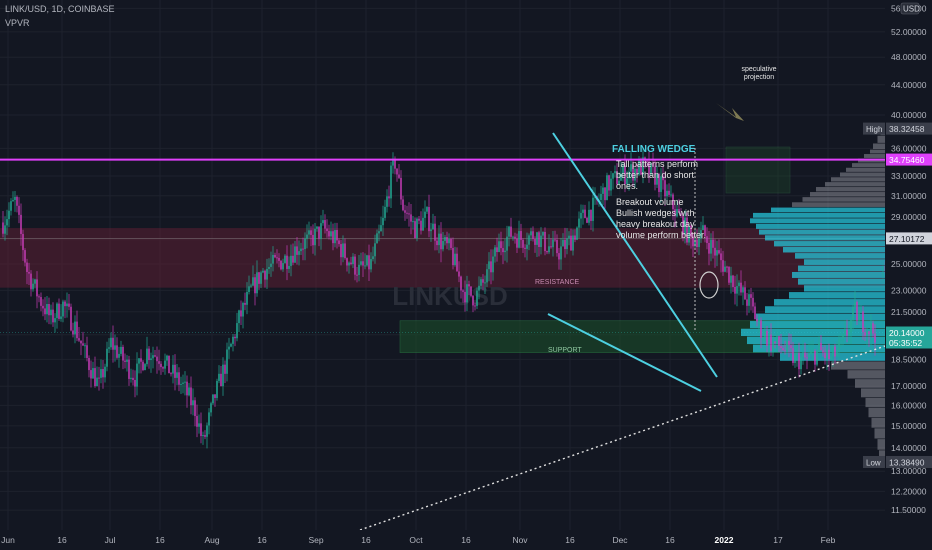 The width and height of the screenshot is (932, 550). Describe the element at coordinates (211, 540) in the screenshot. I see `time-tick-label: Aug` at that location.